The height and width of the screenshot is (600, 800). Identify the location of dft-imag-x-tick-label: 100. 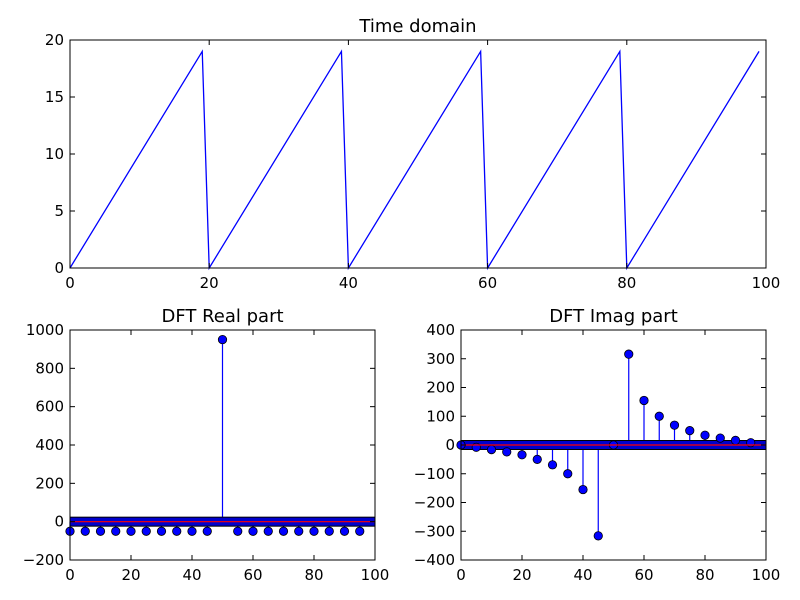
(766, 575).